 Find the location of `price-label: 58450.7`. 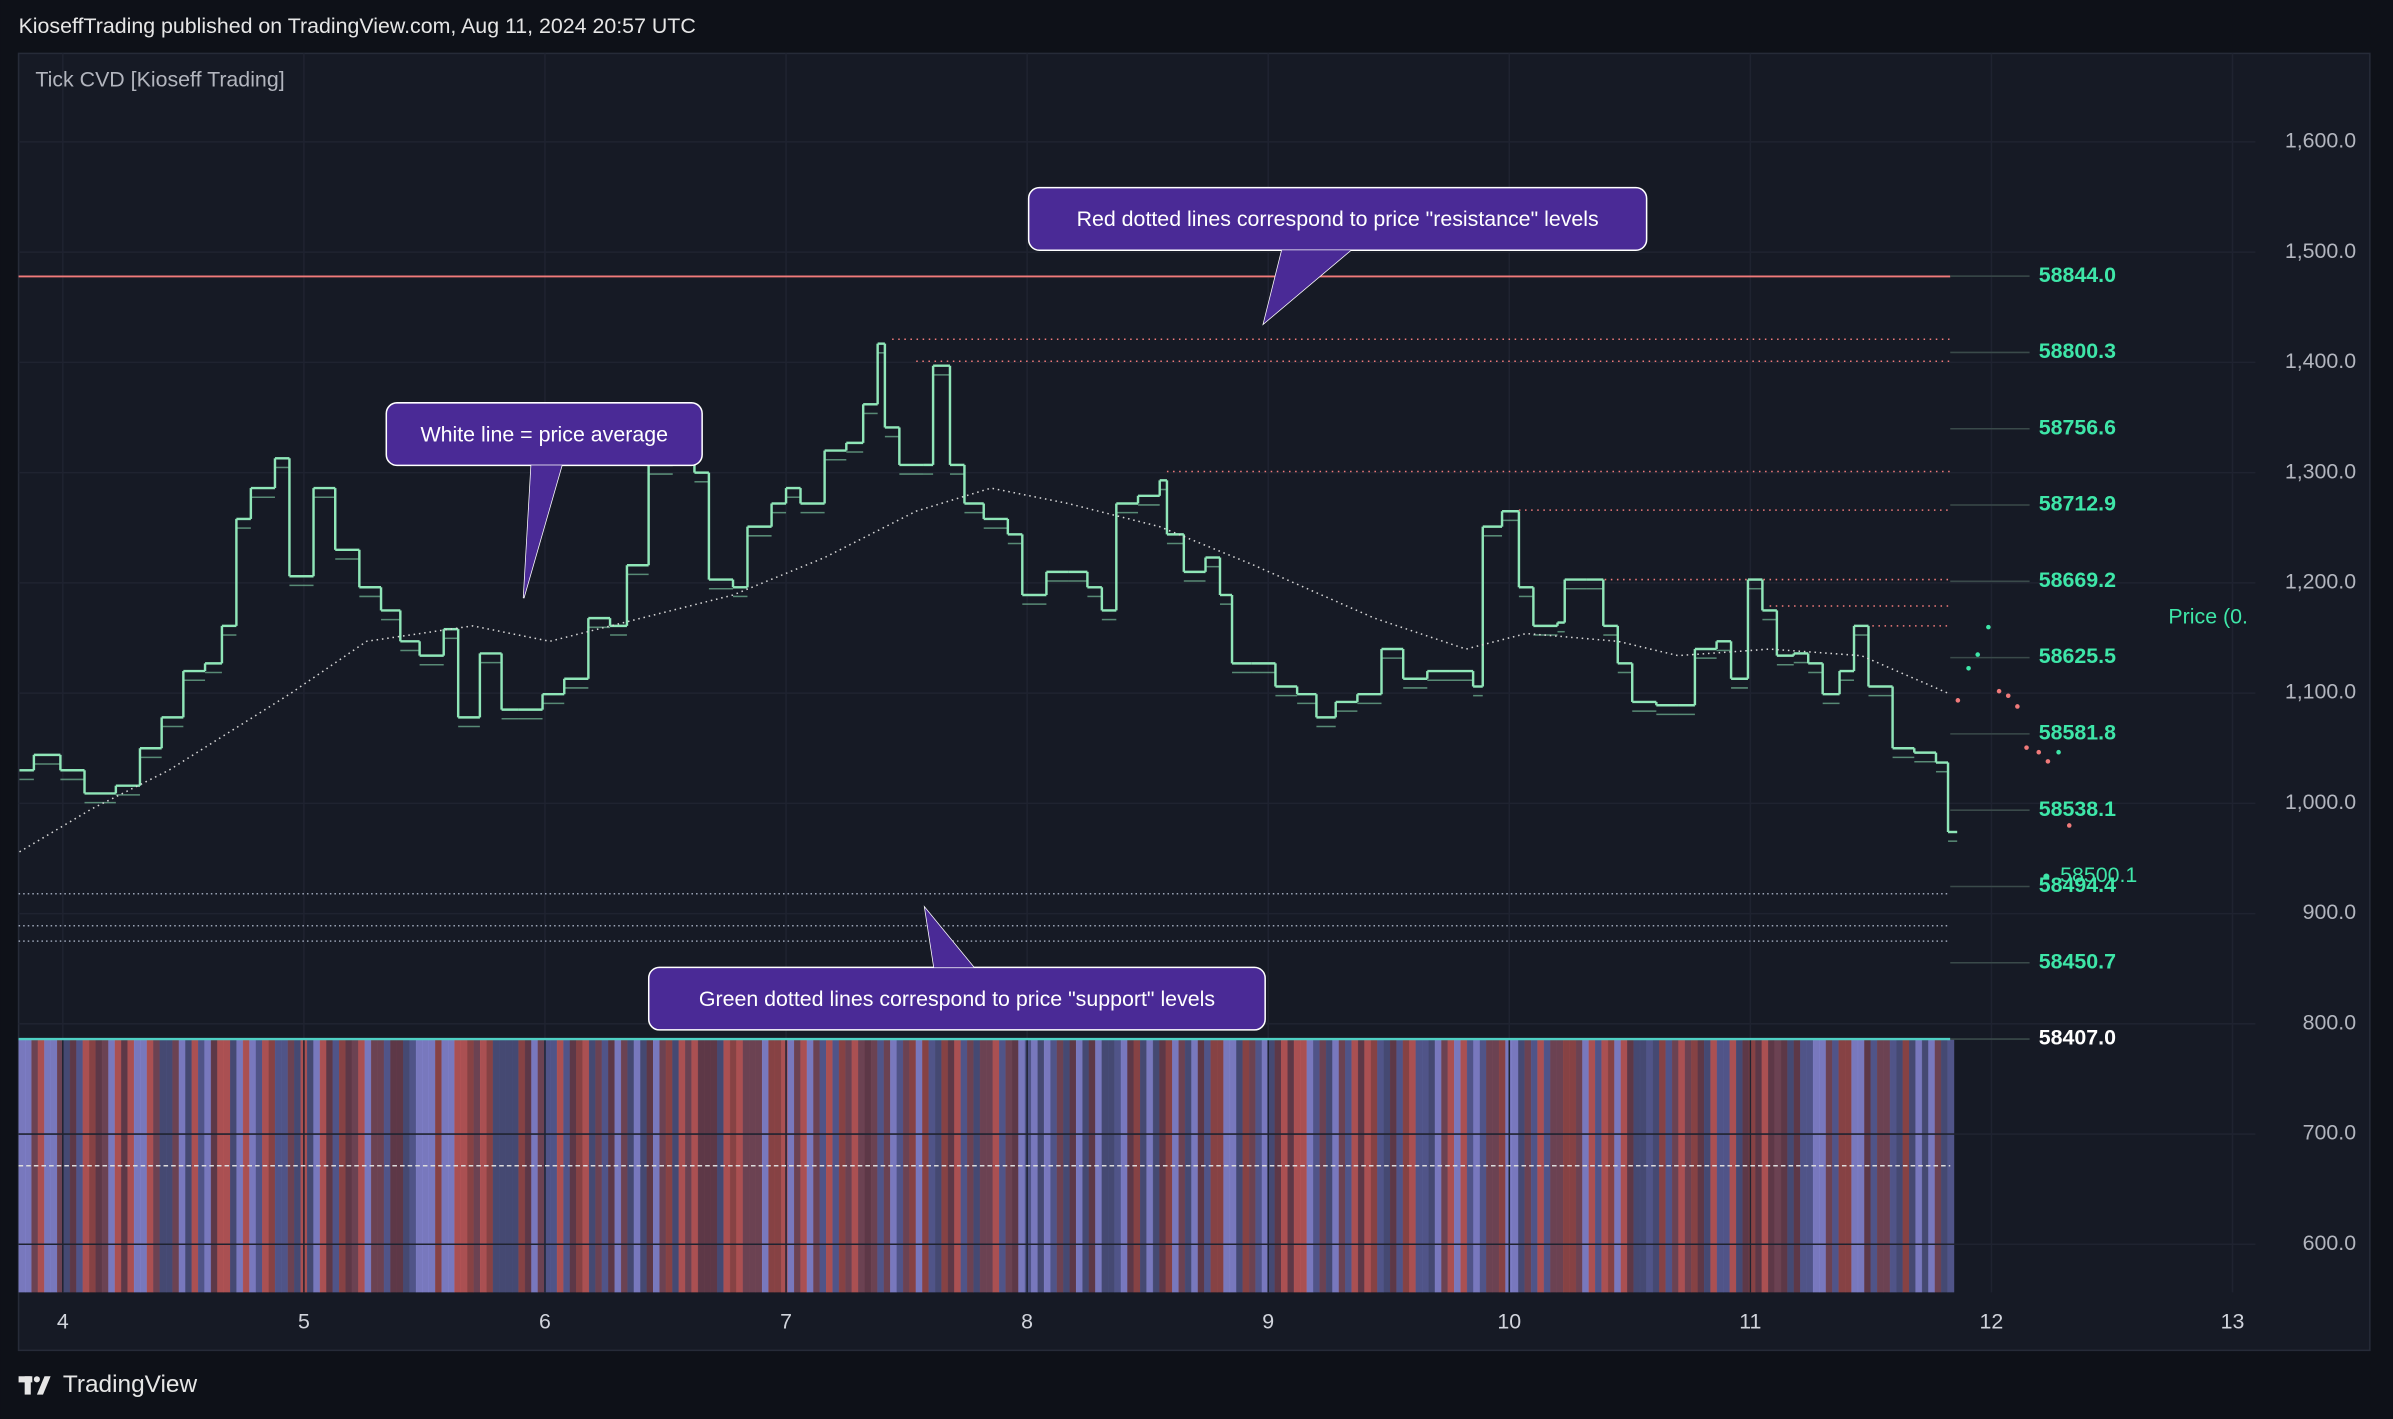

price-label: 58450.7 is located at coordinates (2077, 961).